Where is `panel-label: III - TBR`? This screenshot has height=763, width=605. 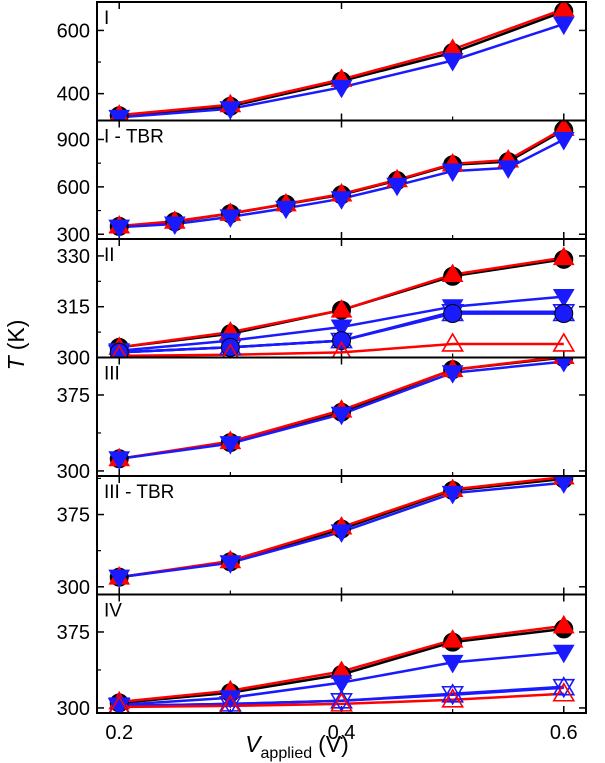 panel-label: III - TBR is located at coordinates (139, 492).